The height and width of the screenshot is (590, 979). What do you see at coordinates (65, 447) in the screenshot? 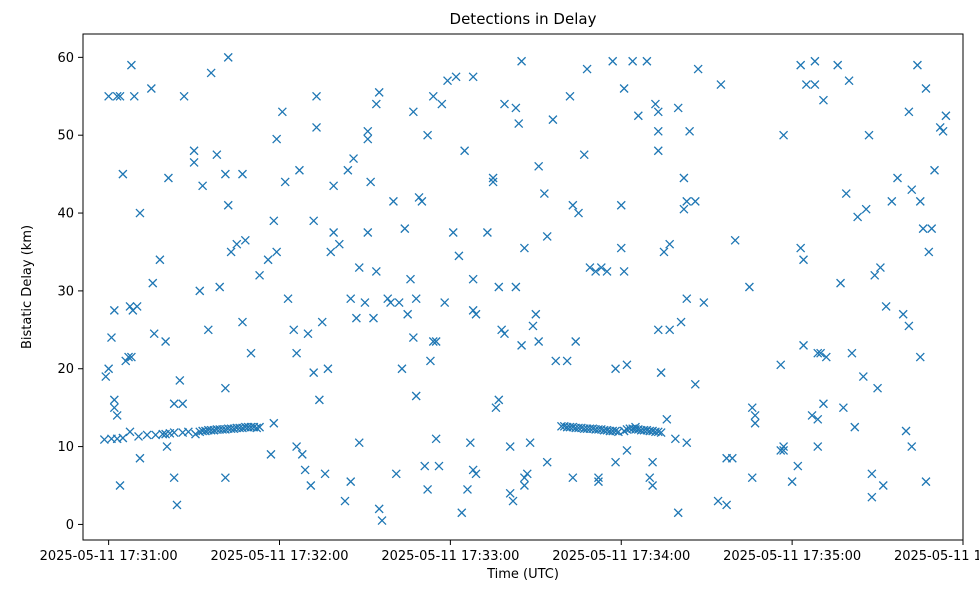
I see `y-tick-label: 10` at bounding box center [65, 447].